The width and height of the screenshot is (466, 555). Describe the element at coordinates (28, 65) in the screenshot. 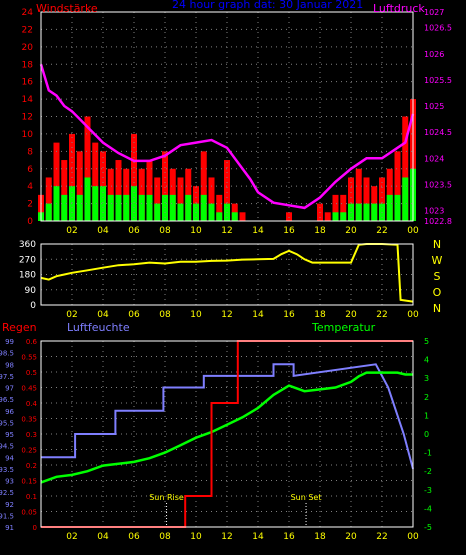

I see `wind-tick-18: 18` at that location.